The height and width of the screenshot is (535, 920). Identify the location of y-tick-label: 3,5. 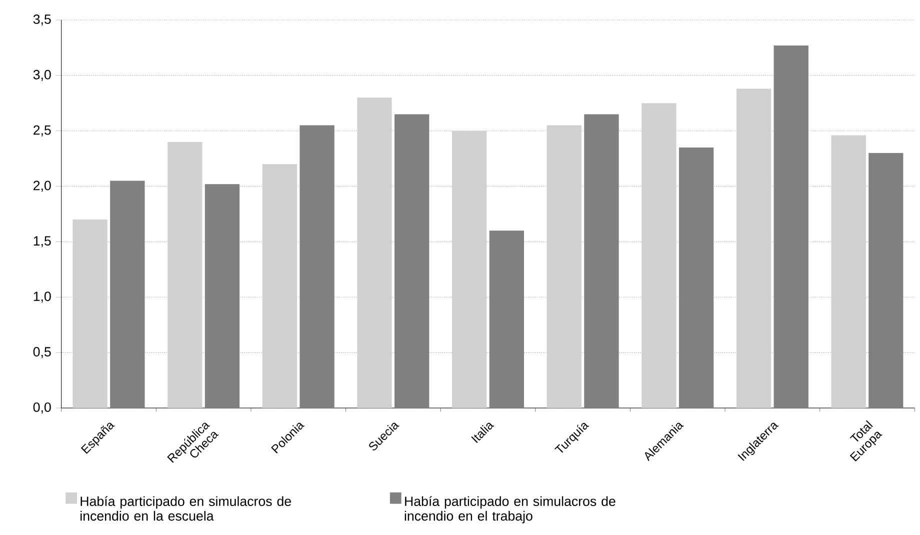
(42, 20).